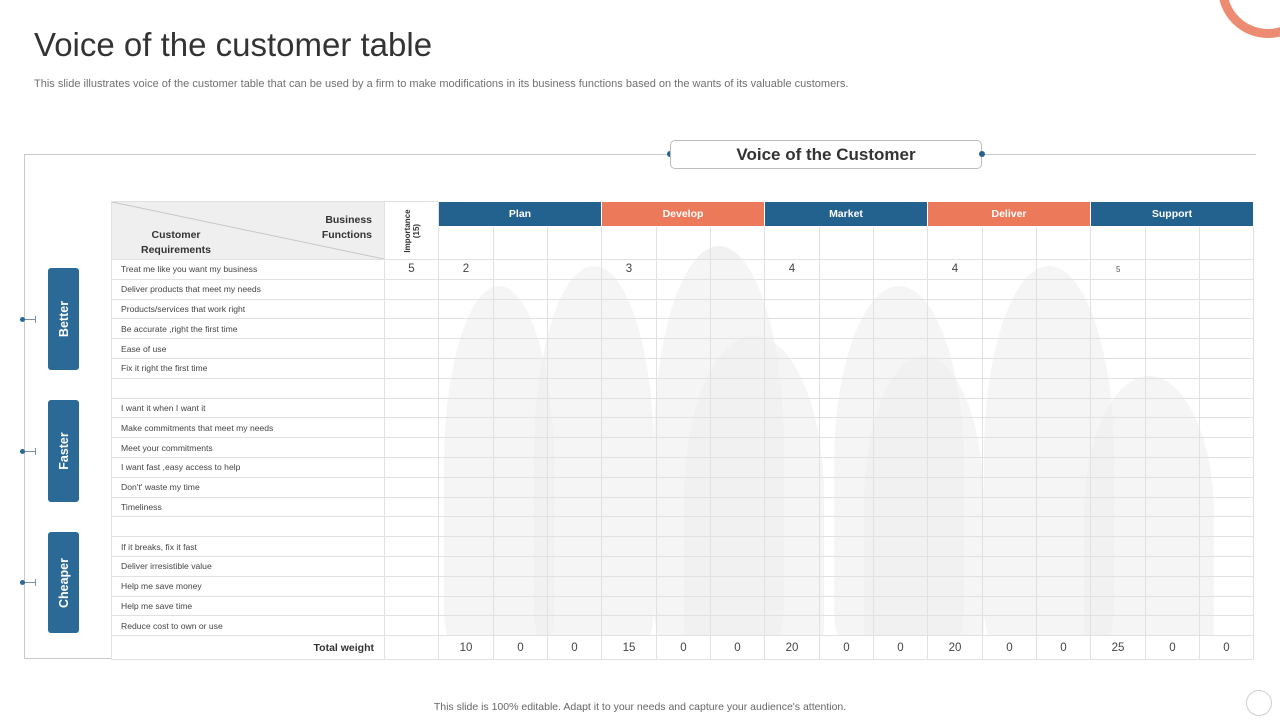 The width and height of the screenshot is (1280, 720). What do you see at coordinates (682, 368) in the screenshot?
I see `table-row: Fix it right the first time` at bounding box center [682, 368].